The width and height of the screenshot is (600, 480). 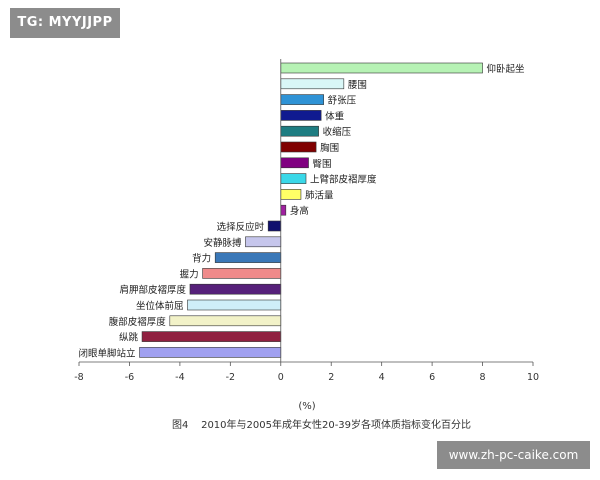 What do you see at coordinates (342, 101) in the screenshot?
I see `bar-label-2: 舒张压` at bounding box center [342, 101].